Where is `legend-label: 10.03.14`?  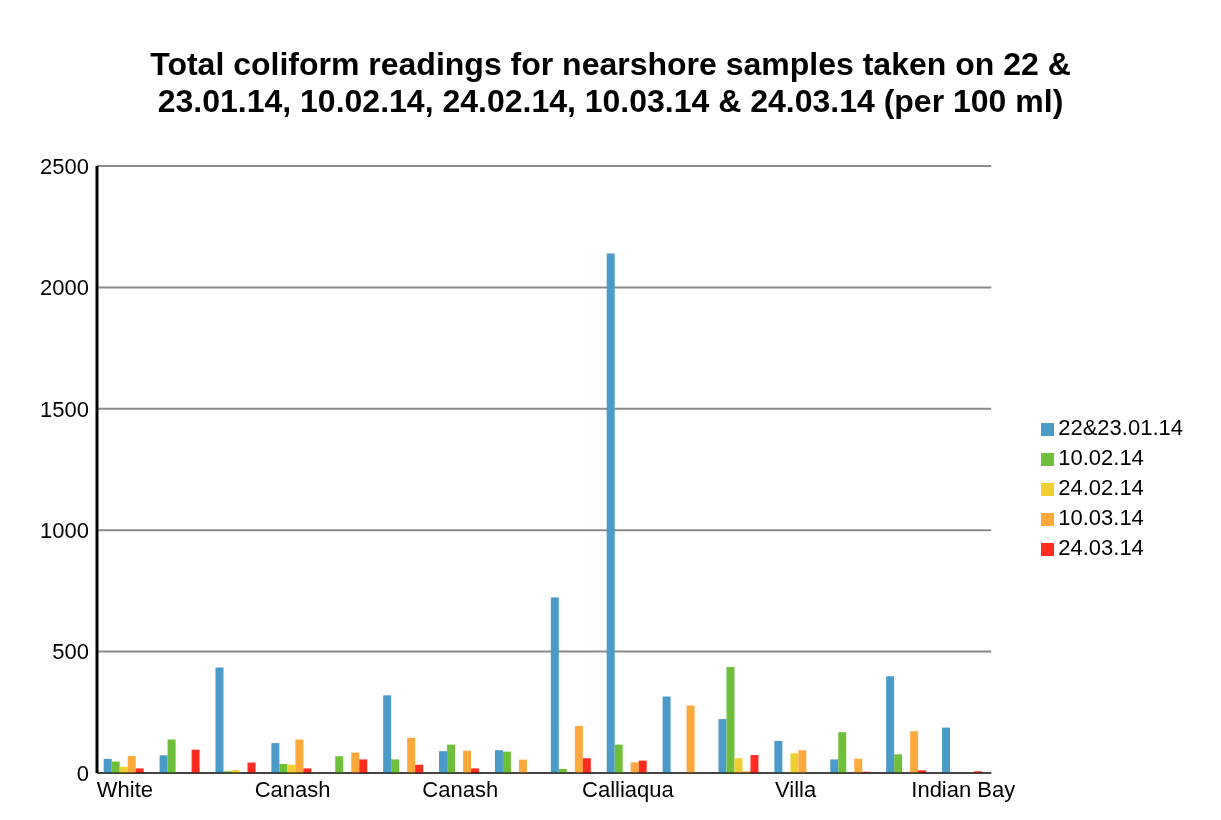
legend-label: 10.03.14 is located at coordinates (1101, 517).